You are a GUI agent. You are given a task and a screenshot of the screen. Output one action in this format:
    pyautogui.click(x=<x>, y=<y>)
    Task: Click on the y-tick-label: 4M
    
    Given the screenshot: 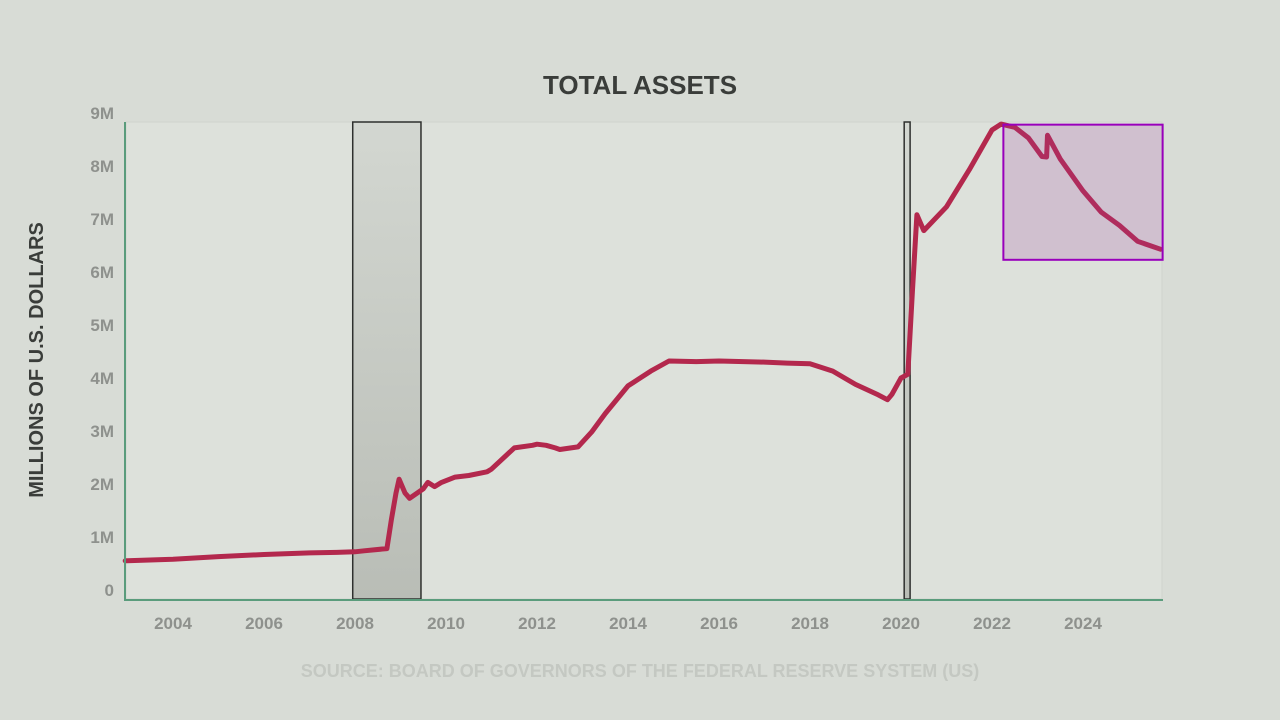 What is the action you would take?
    pyautogui.click(x=102, y=378)
    